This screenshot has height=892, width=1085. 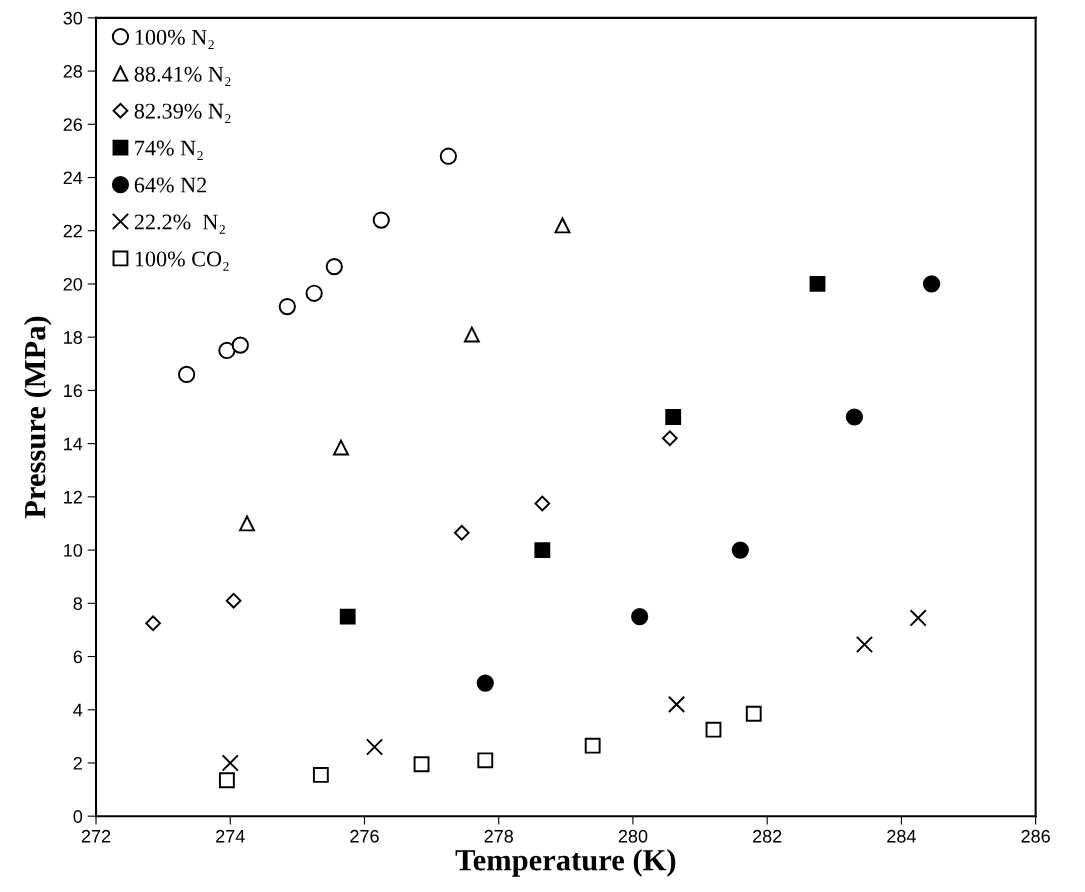 What do you see at coordinates (182, 261) in the screenshot?
I see `legend-label: 100% CO₂` at bounding box center [182, 261].